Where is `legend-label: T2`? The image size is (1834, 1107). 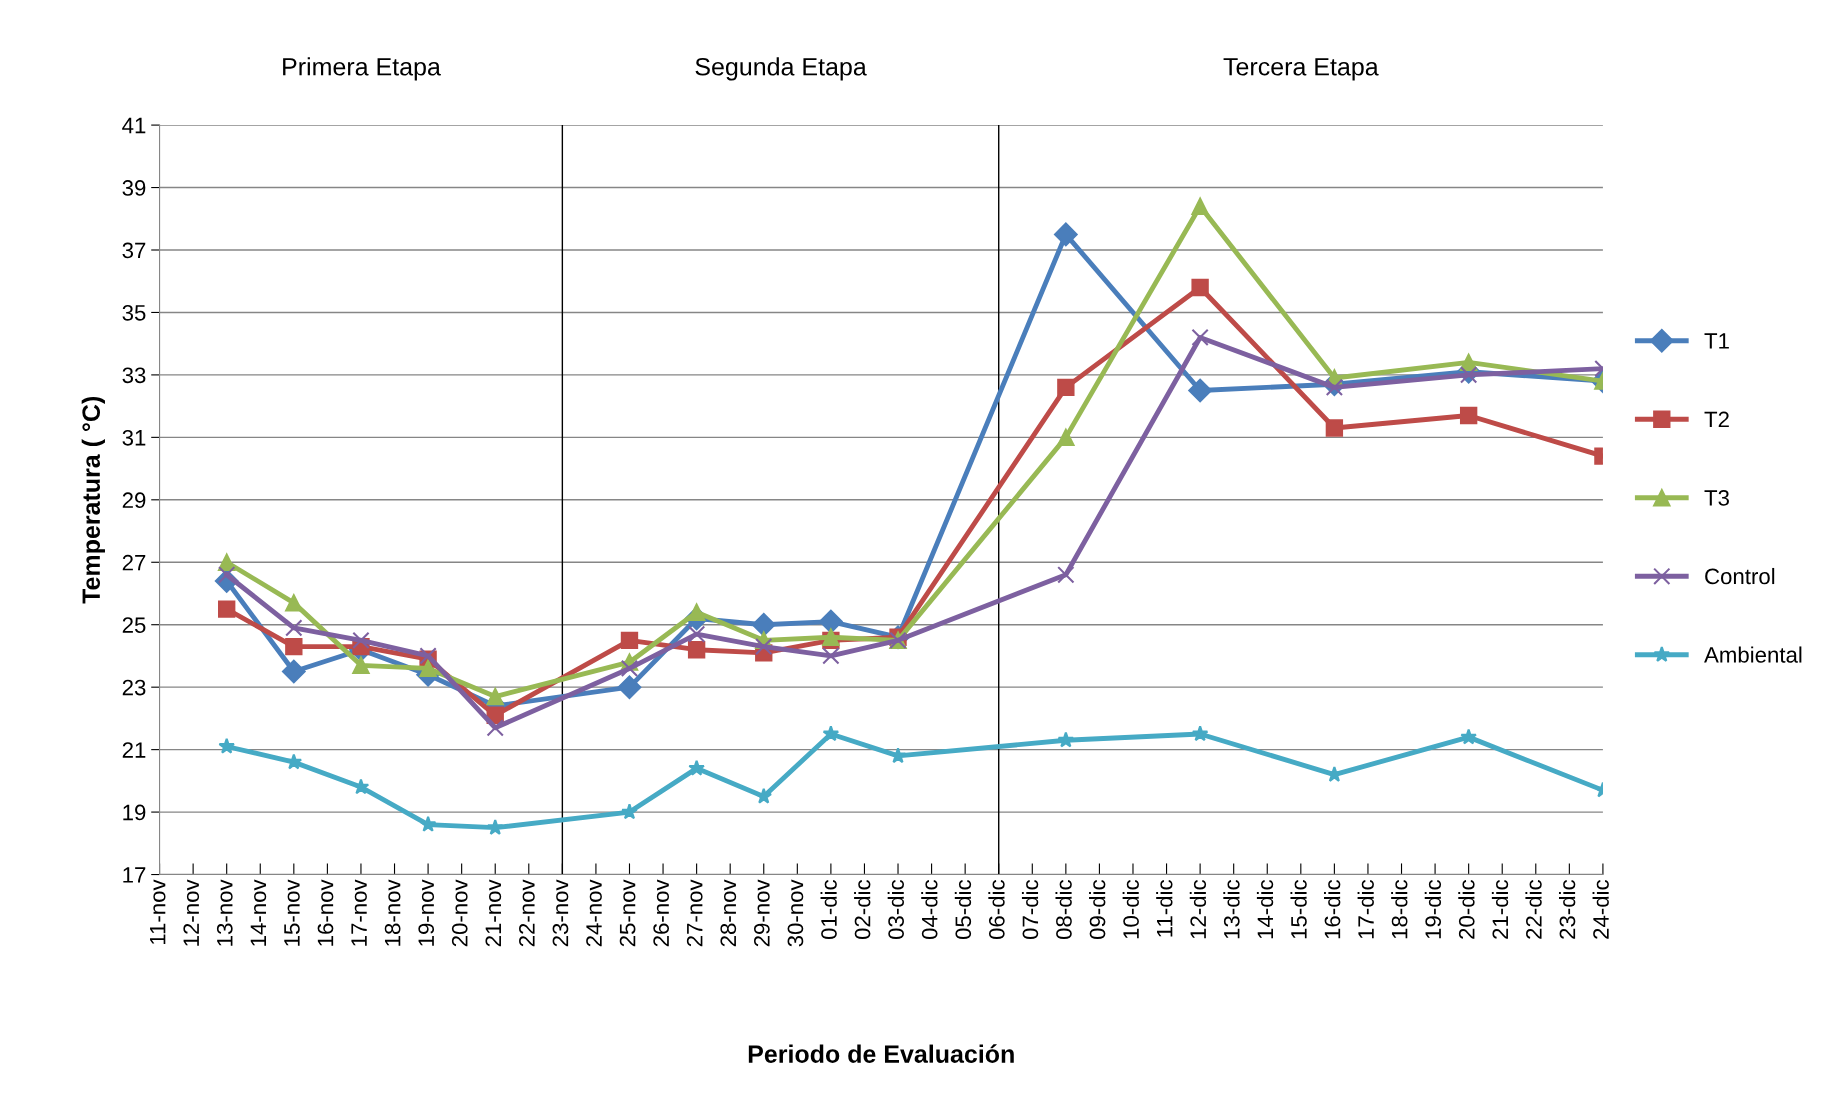
legend-label: T2 is located at coordinates (1716, 419).